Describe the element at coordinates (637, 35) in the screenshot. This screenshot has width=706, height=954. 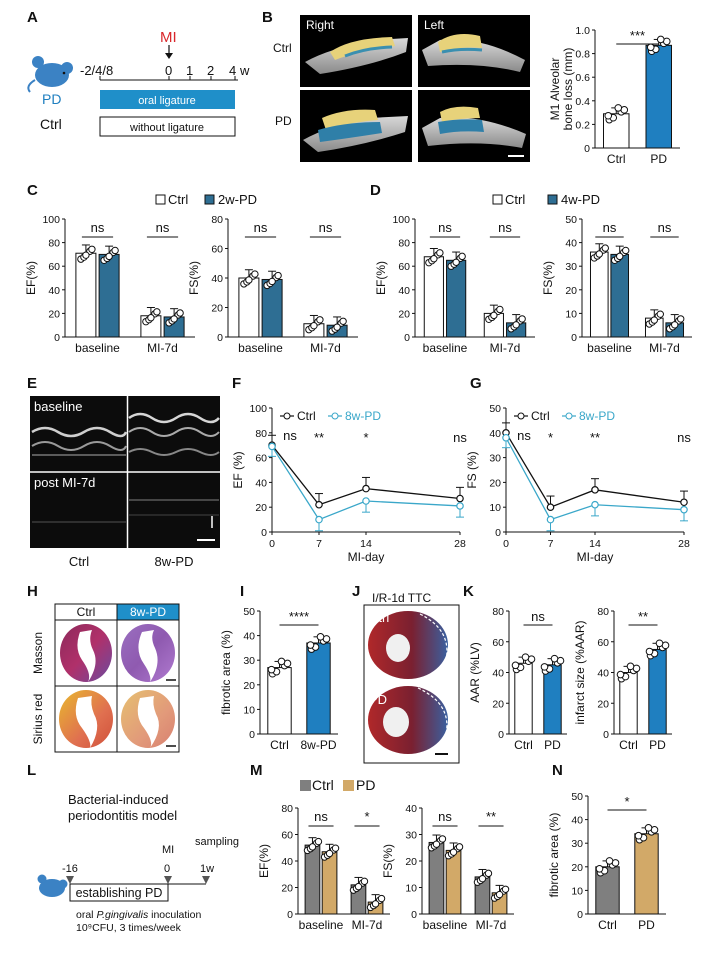
I see `B_bar-sig-label: ***` at that location.